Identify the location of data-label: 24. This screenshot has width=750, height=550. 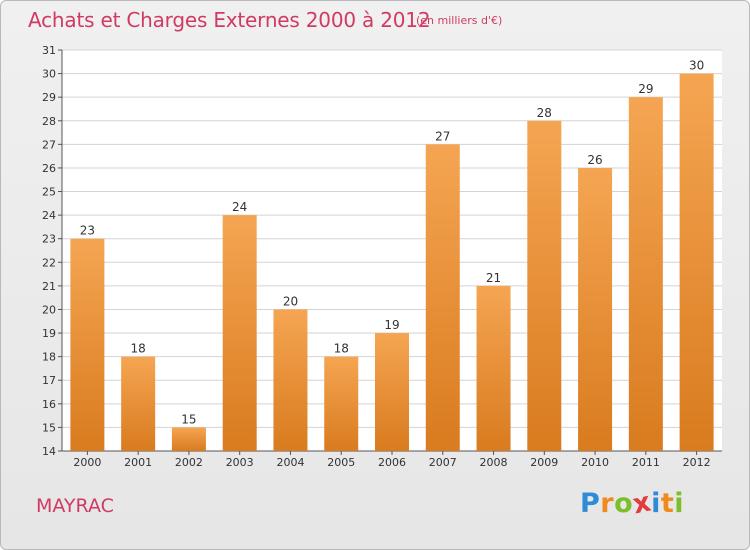
(239, 207).